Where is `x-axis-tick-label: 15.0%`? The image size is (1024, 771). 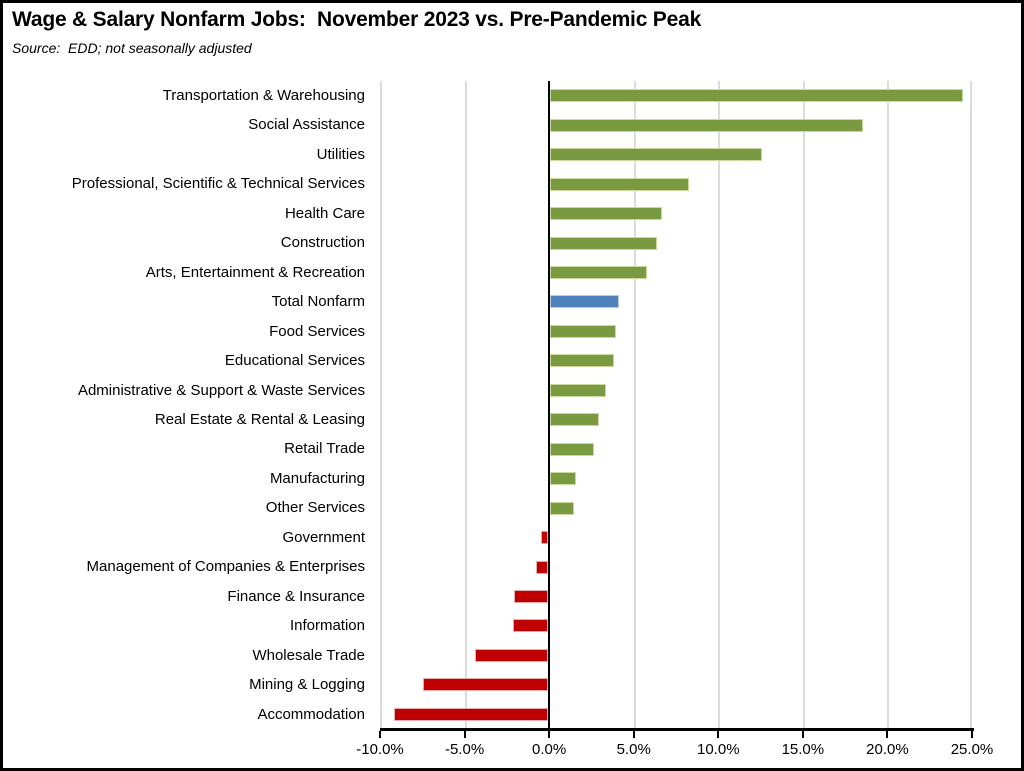 x-axis-tick-label: 15.0% is located at coordinates (803, 749).